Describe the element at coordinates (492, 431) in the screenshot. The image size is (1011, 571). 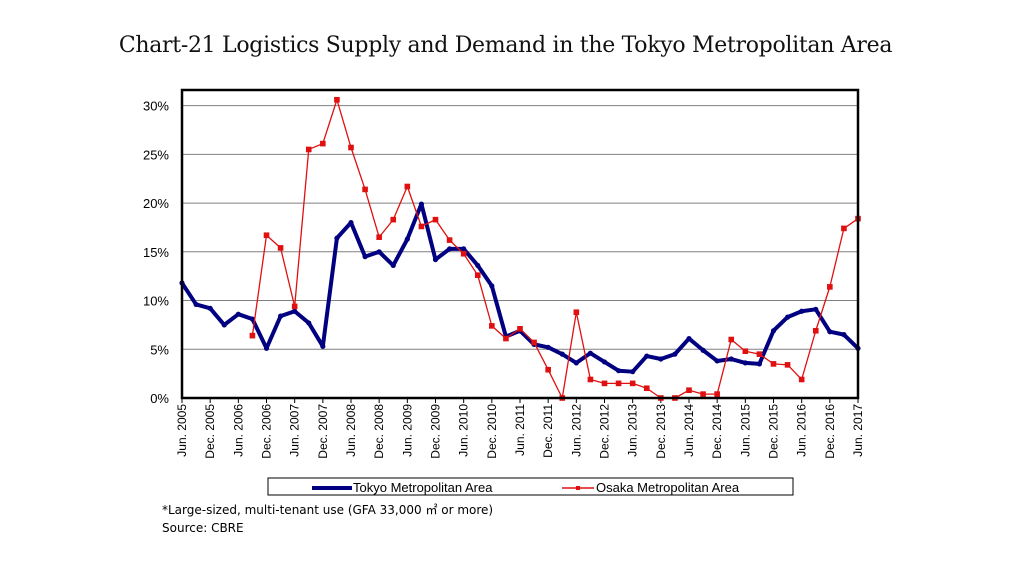
I see `x-tick-label: Dec. 2010` at that location.